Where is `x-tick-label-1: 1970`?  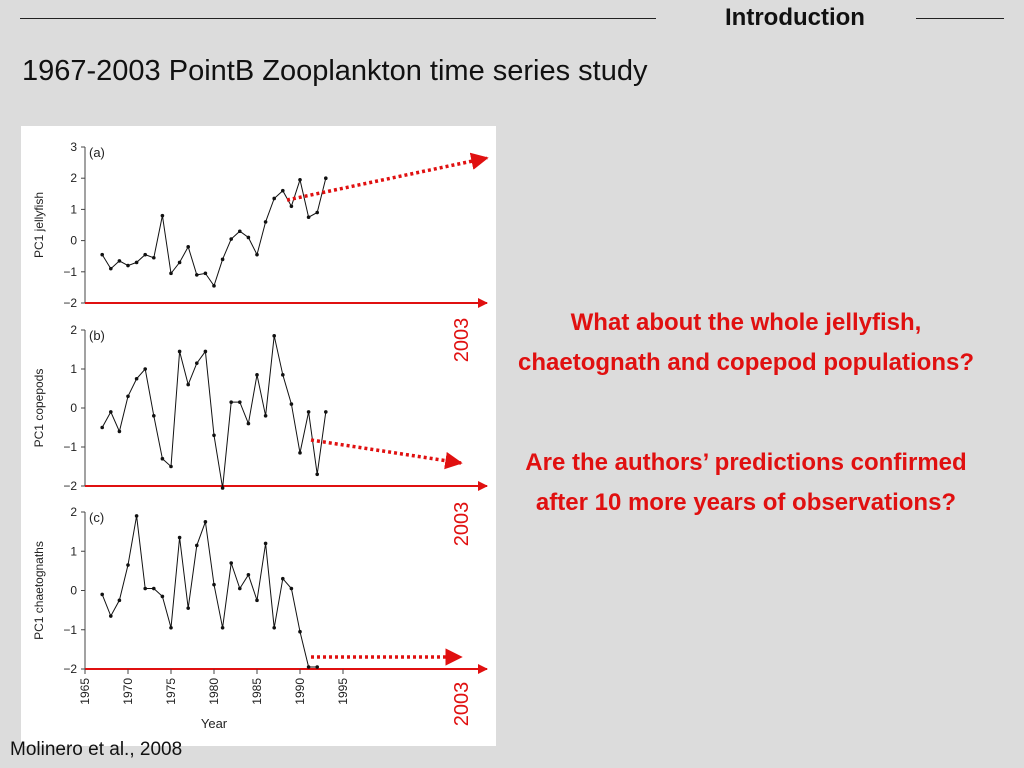 x-tick-label-1: 1970 is located at coordinates (128, 691).